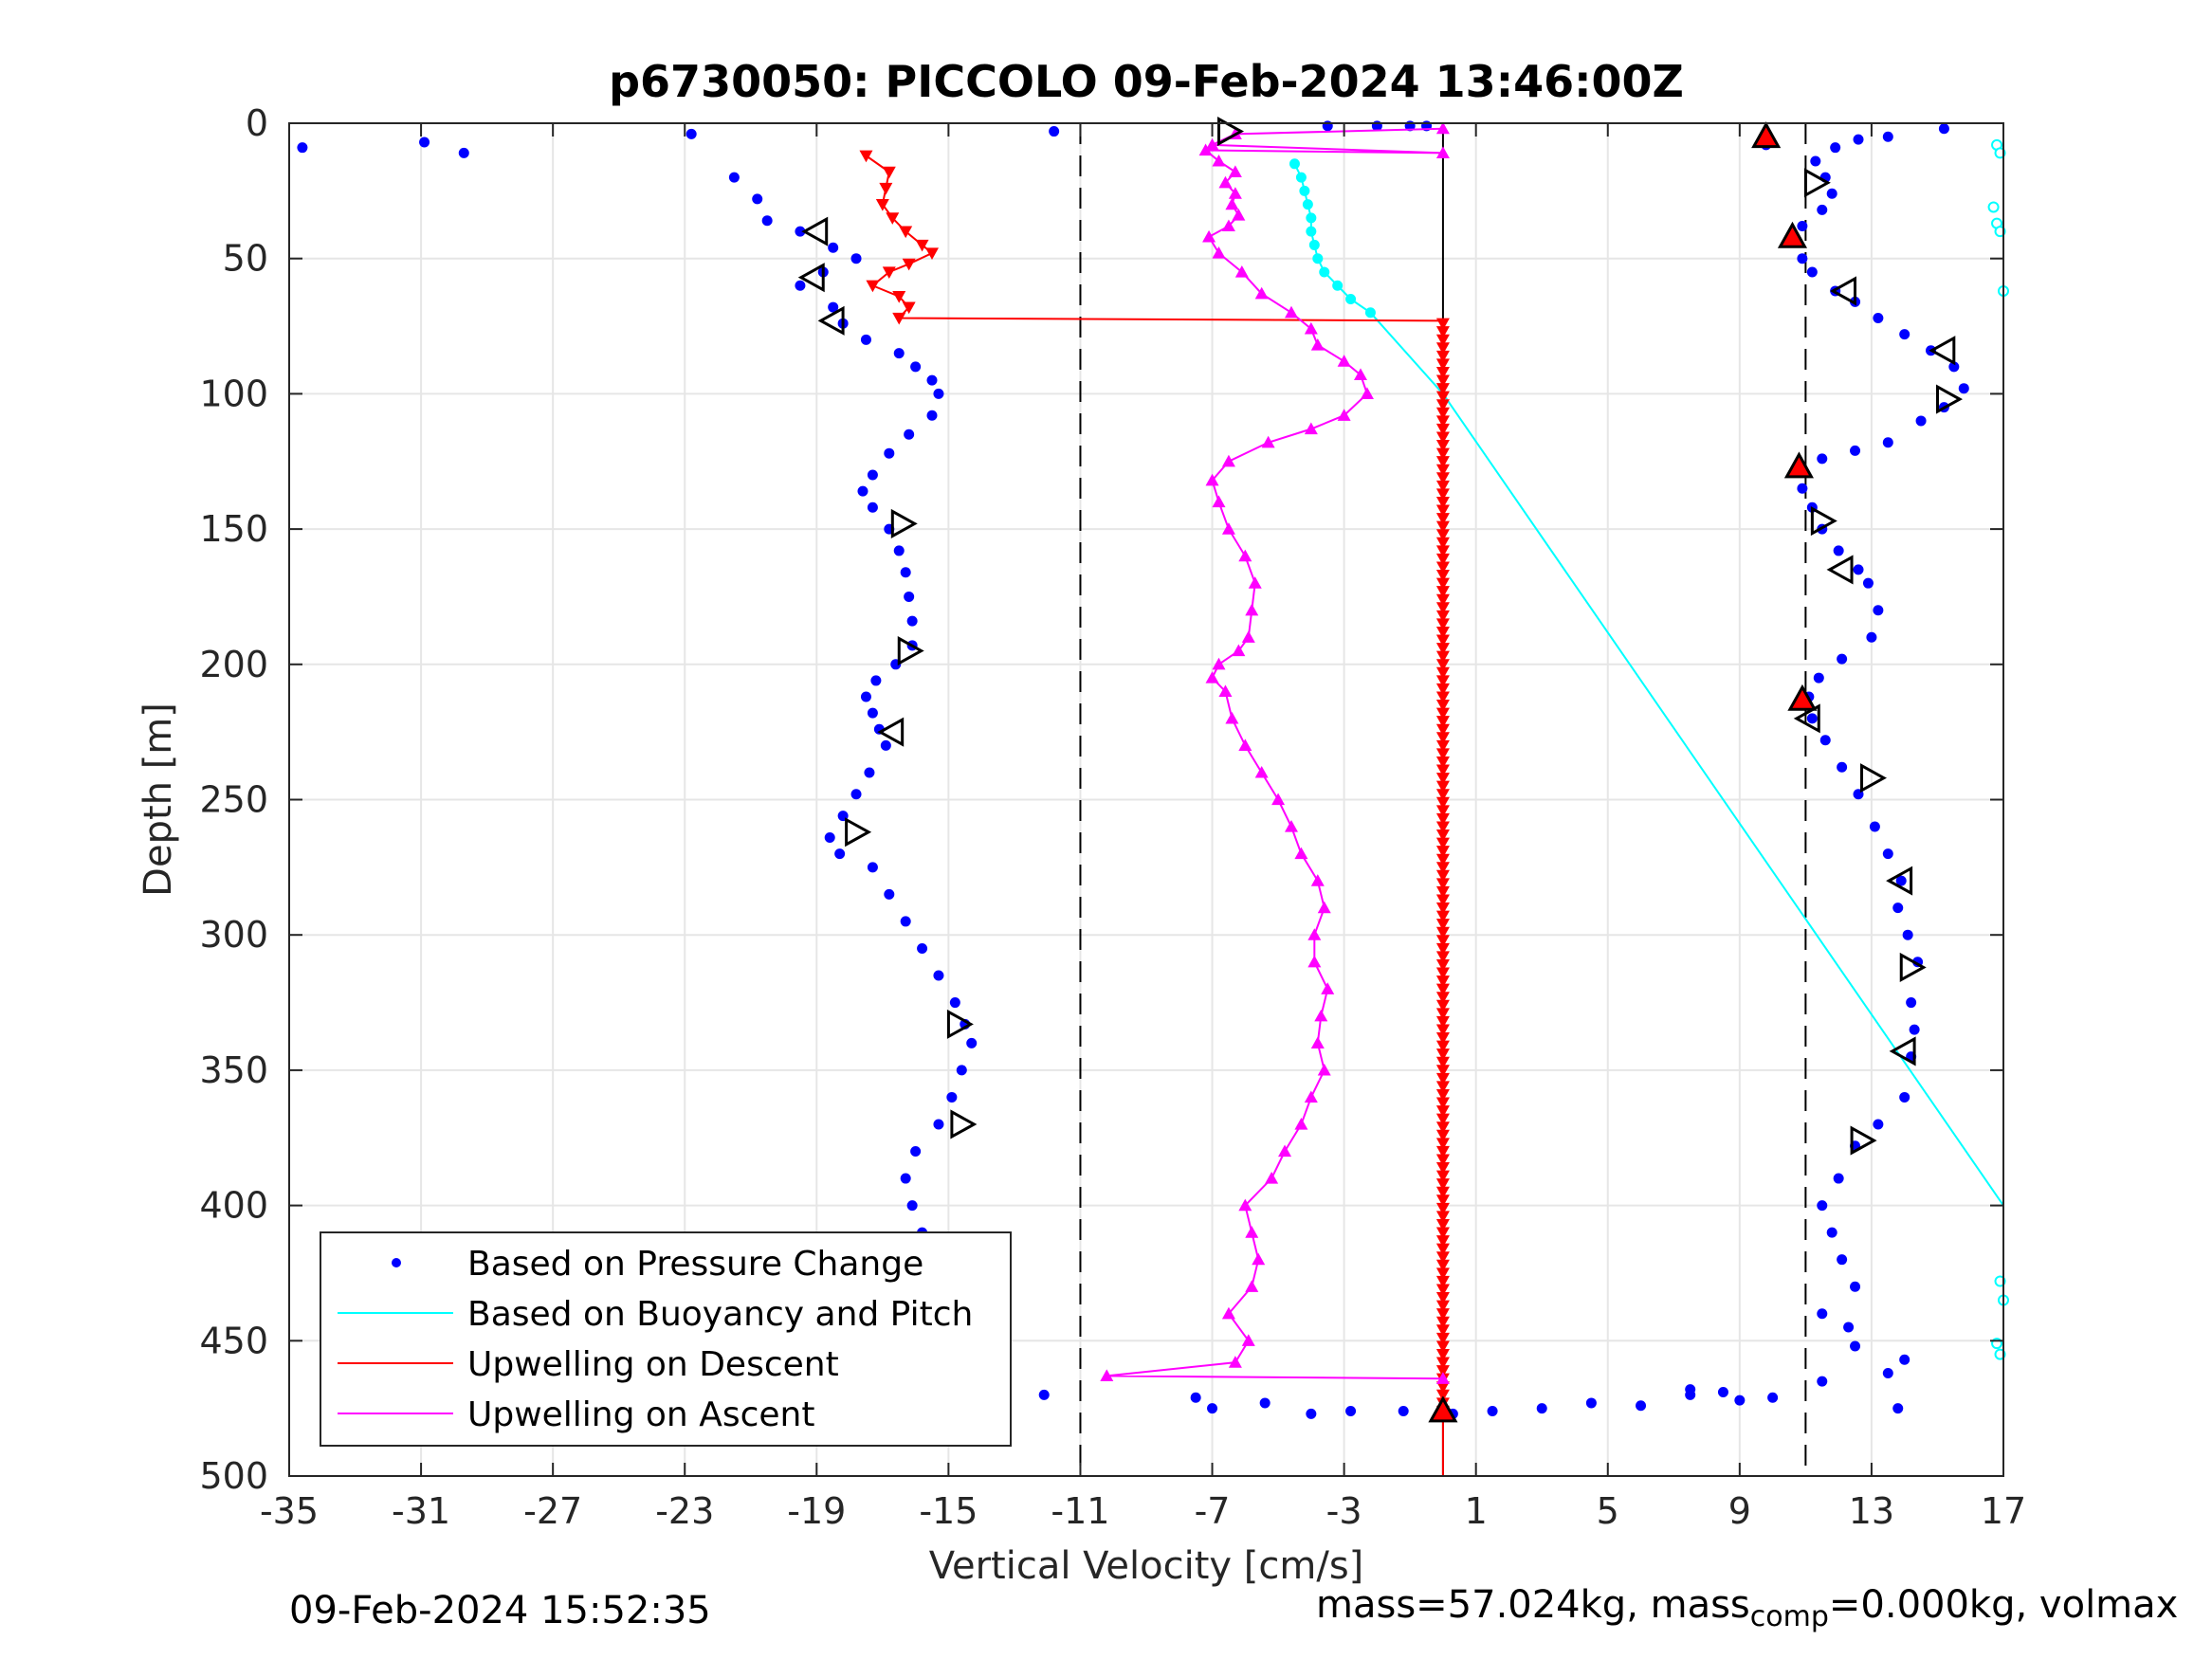  Describe the element at coordinates (695, 1264) in the screenshot. I see `legend-label: Based on Pressure Change` at that location.